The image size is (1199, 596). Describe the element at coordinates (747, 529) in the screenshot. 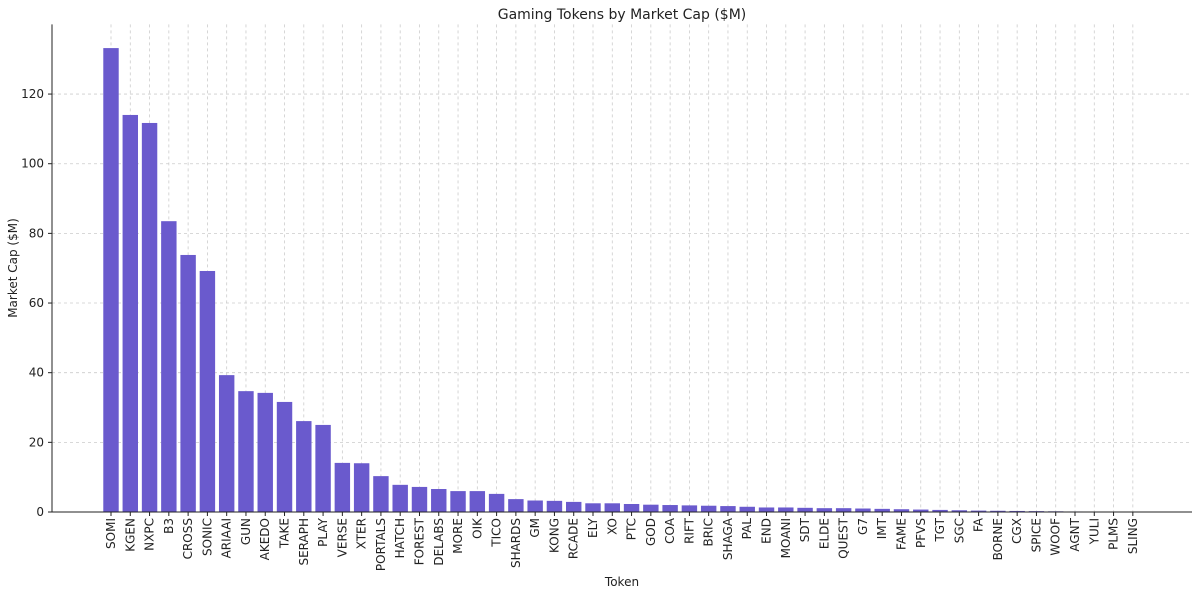

I see `x-tick-label: PAL` at that location.